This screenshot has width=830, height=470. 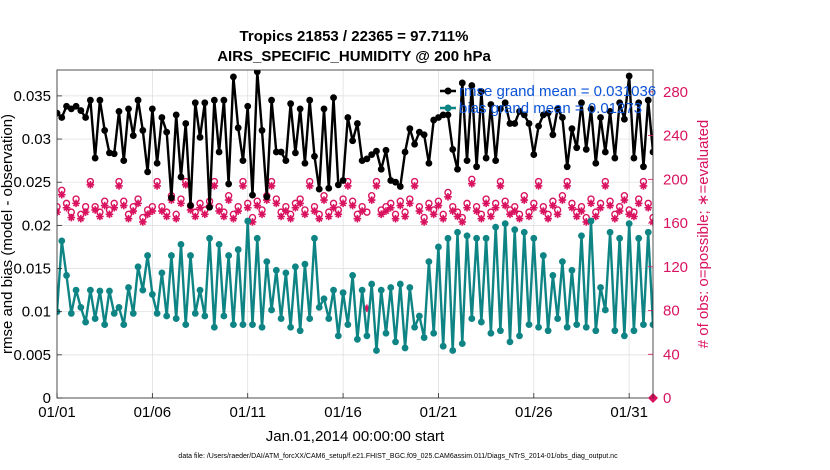 What do you see at coordinates (675, 92) in the screenshot?
I see `y-right-tick-label-7: 280` at bounding box center [675, 92].